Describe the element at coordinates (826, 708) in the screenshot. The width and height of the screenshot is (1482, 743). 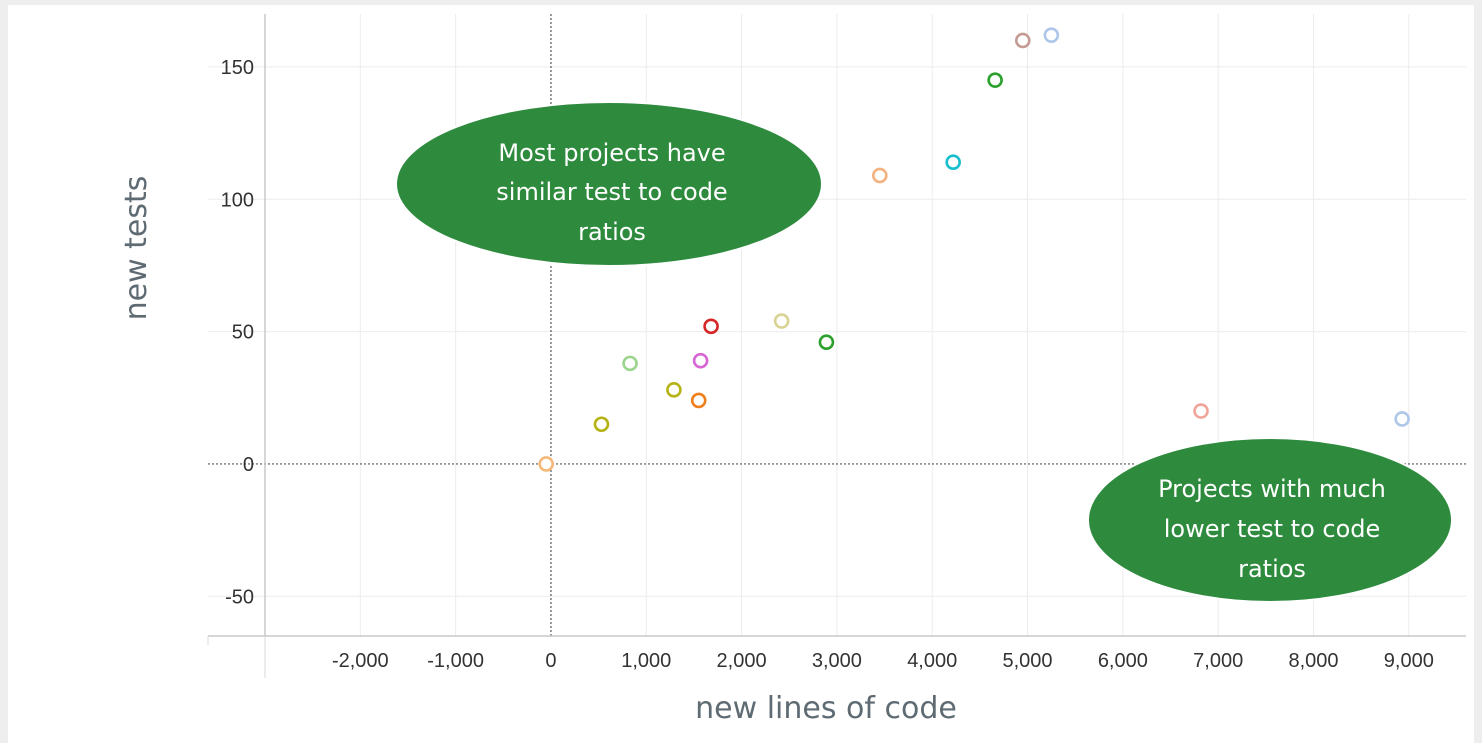
I see `x-axis-title: new lines of code` at that location.